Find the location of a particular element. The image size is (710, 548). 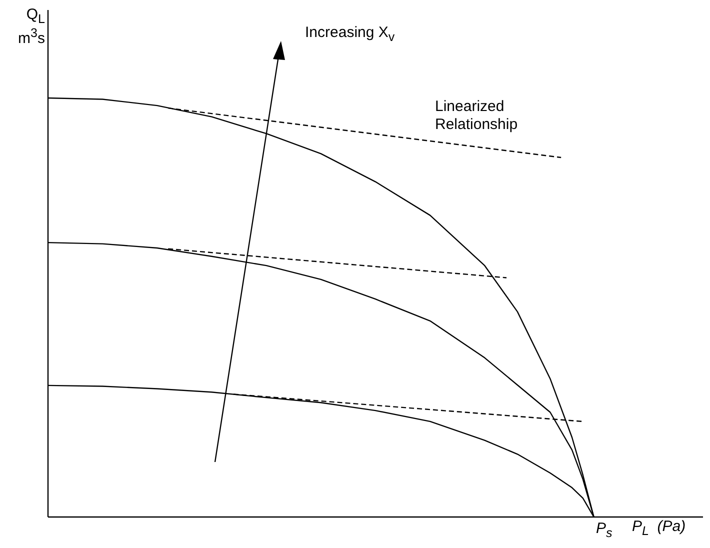

annotation: Linearized Relationship is located at coordinates (477, 116).